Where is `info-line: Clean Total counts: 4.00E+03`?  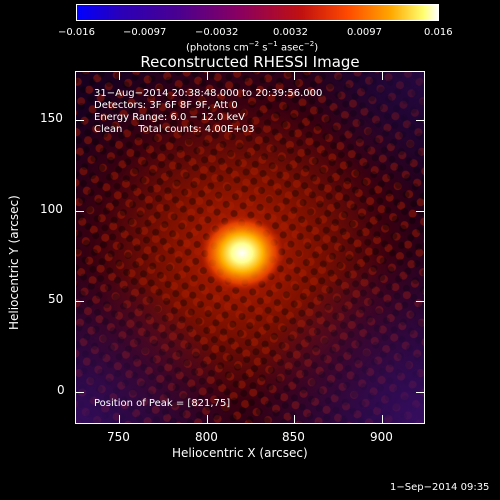
info-line: Clean Total counts: 4.00E+03 is located at coordinates (174, 129).